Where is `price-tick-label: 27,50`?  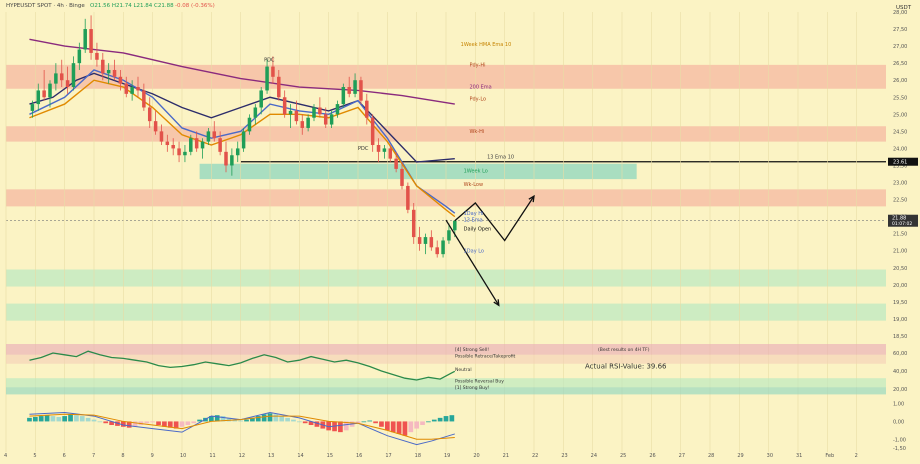
price-tick-label: 27,50 is located at coordinates (900, 30).